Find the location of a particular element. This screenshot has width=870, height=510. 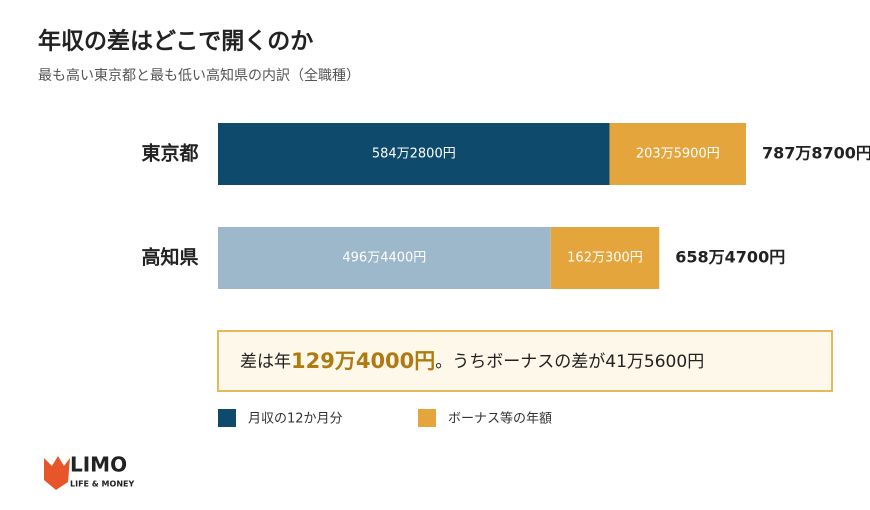

value-label: 496万4400円 is located at coordinates (384, 258).